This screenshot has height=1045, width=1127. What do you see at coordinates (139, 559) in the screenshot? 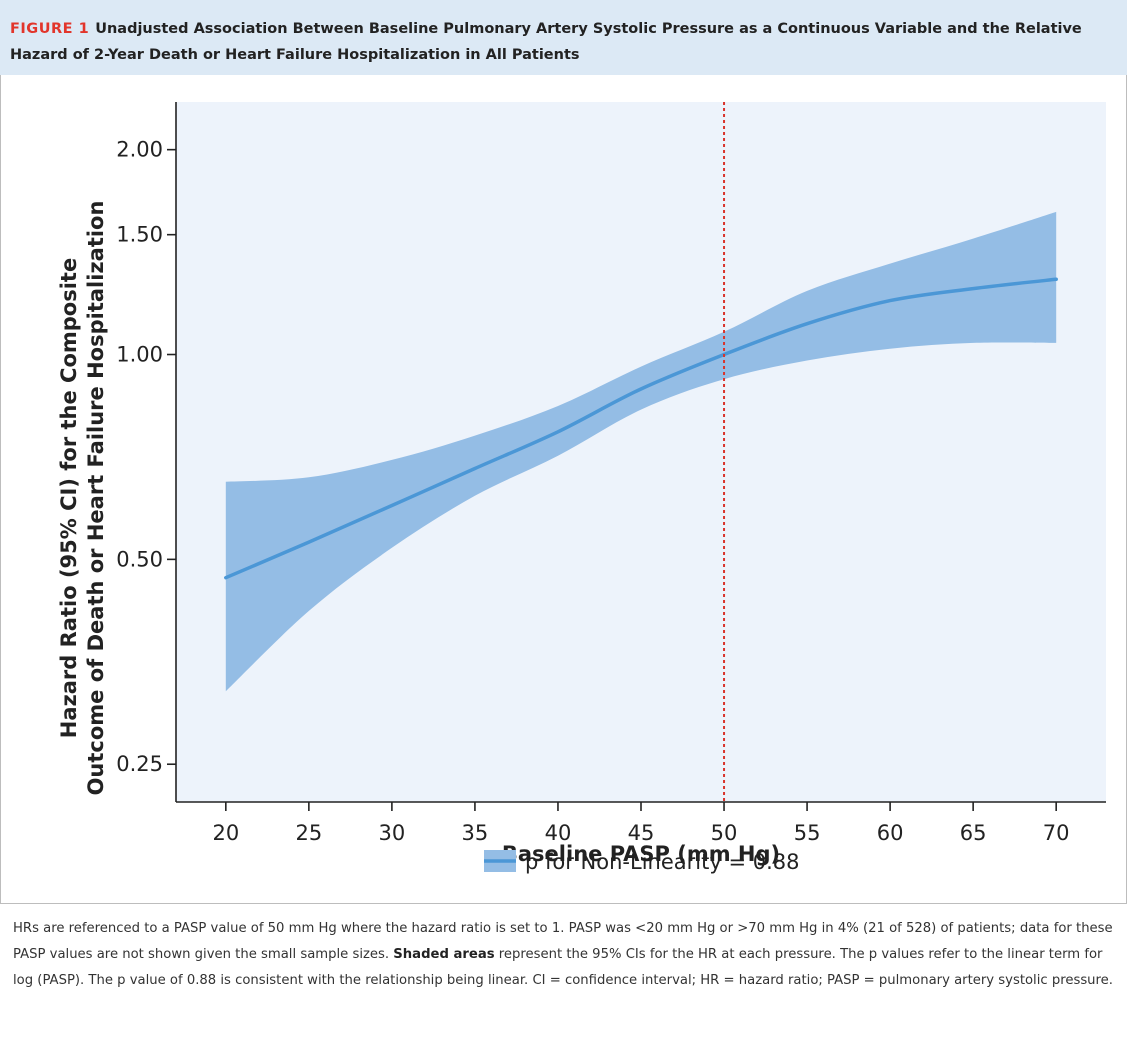
I see `y-tick-label: 0.50` at bounding box center [139, 559].